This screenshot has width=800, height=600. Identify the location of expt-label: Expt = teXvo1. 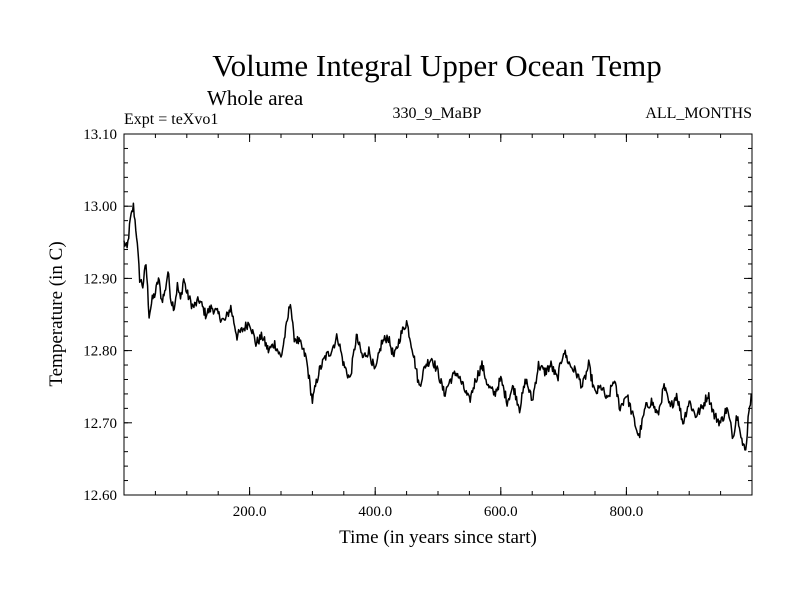
(171, 119).